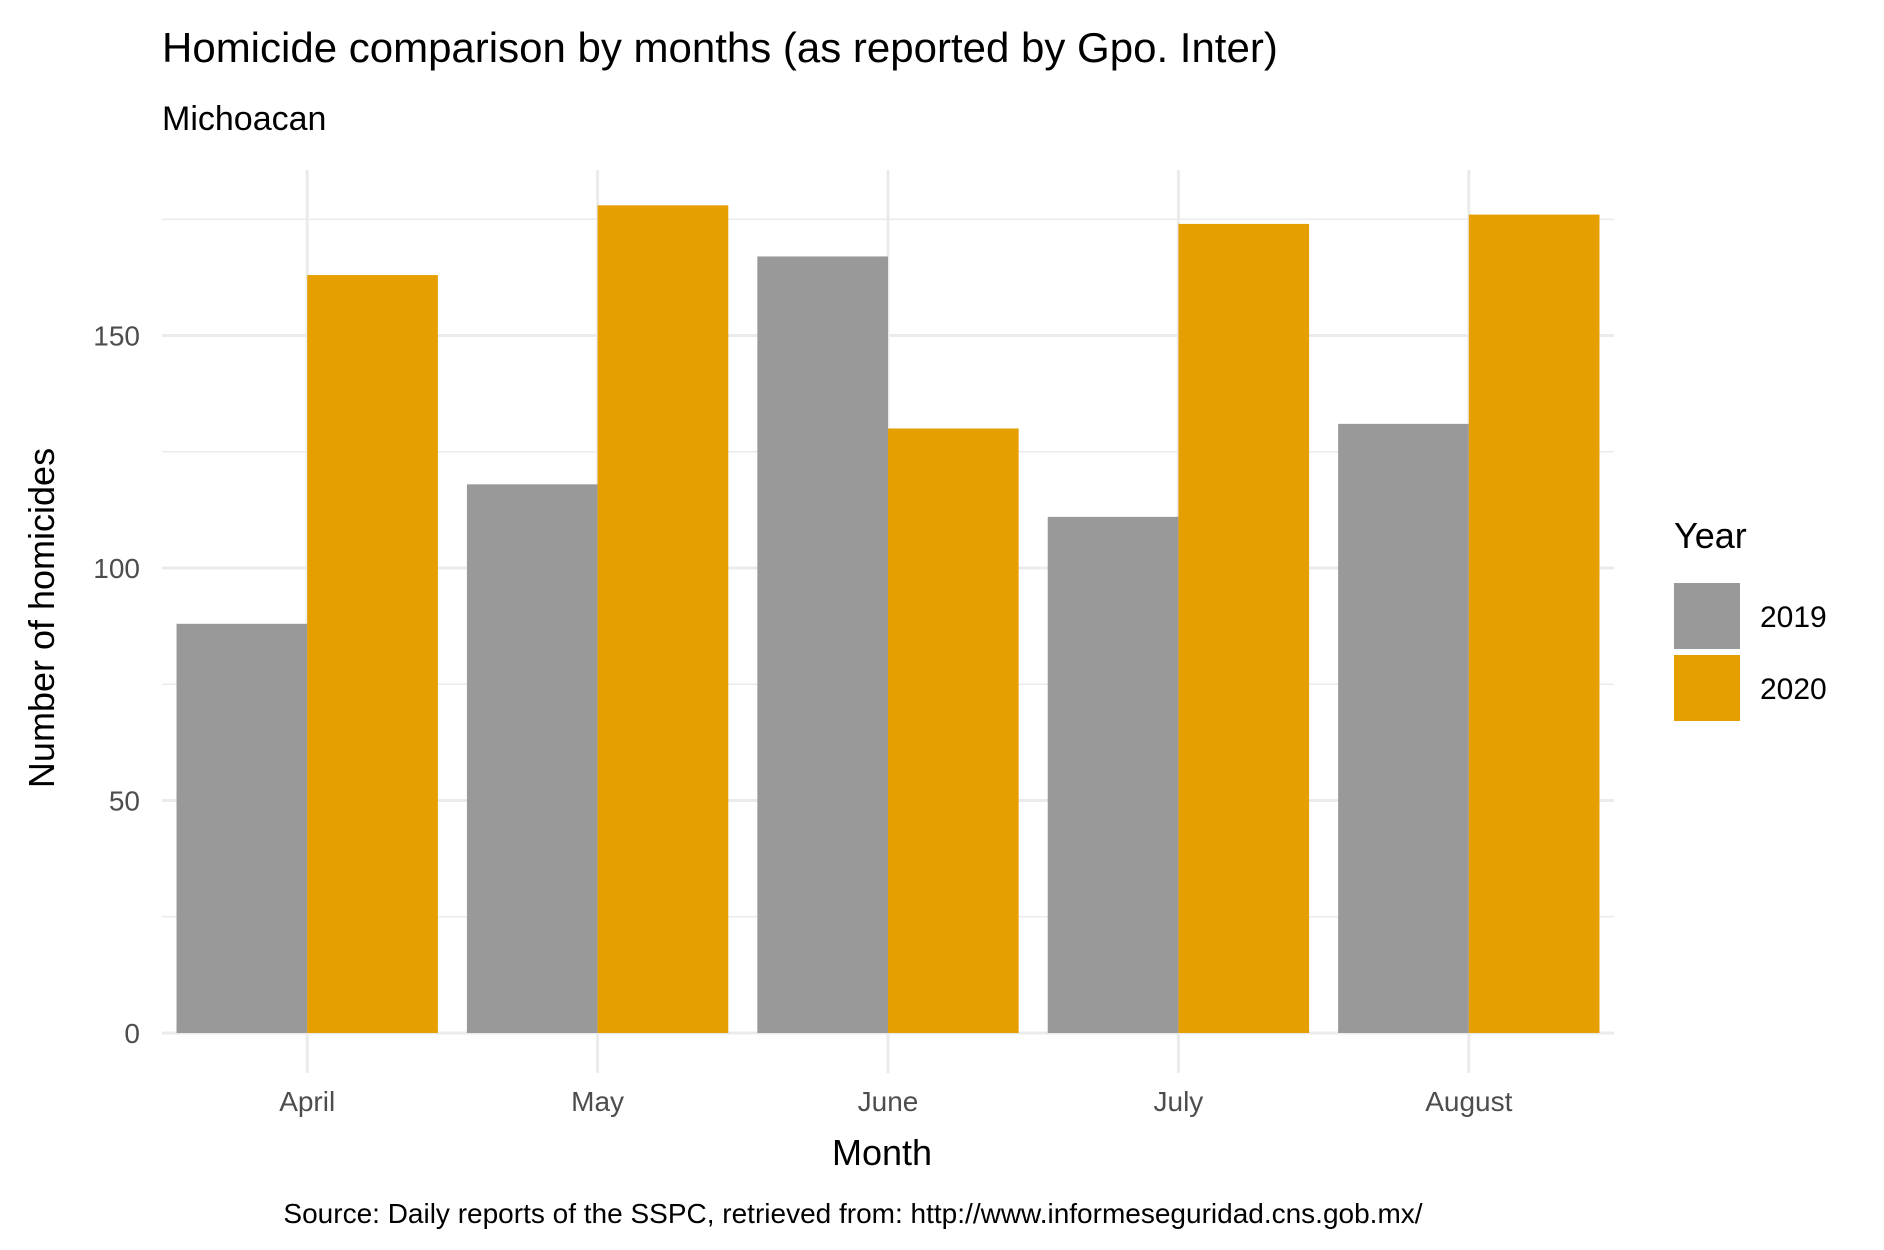  I want to click on x-tick-label: April, so click(307, 1101).